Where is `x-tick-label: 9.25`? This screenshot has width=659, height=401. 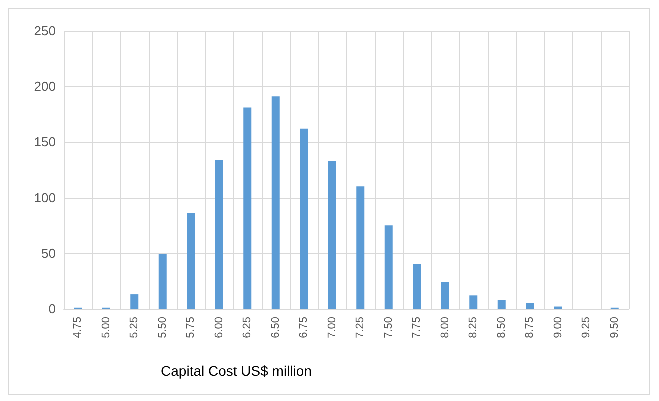
x-tick-label: 9.25 is located at coordinates (586, 327).